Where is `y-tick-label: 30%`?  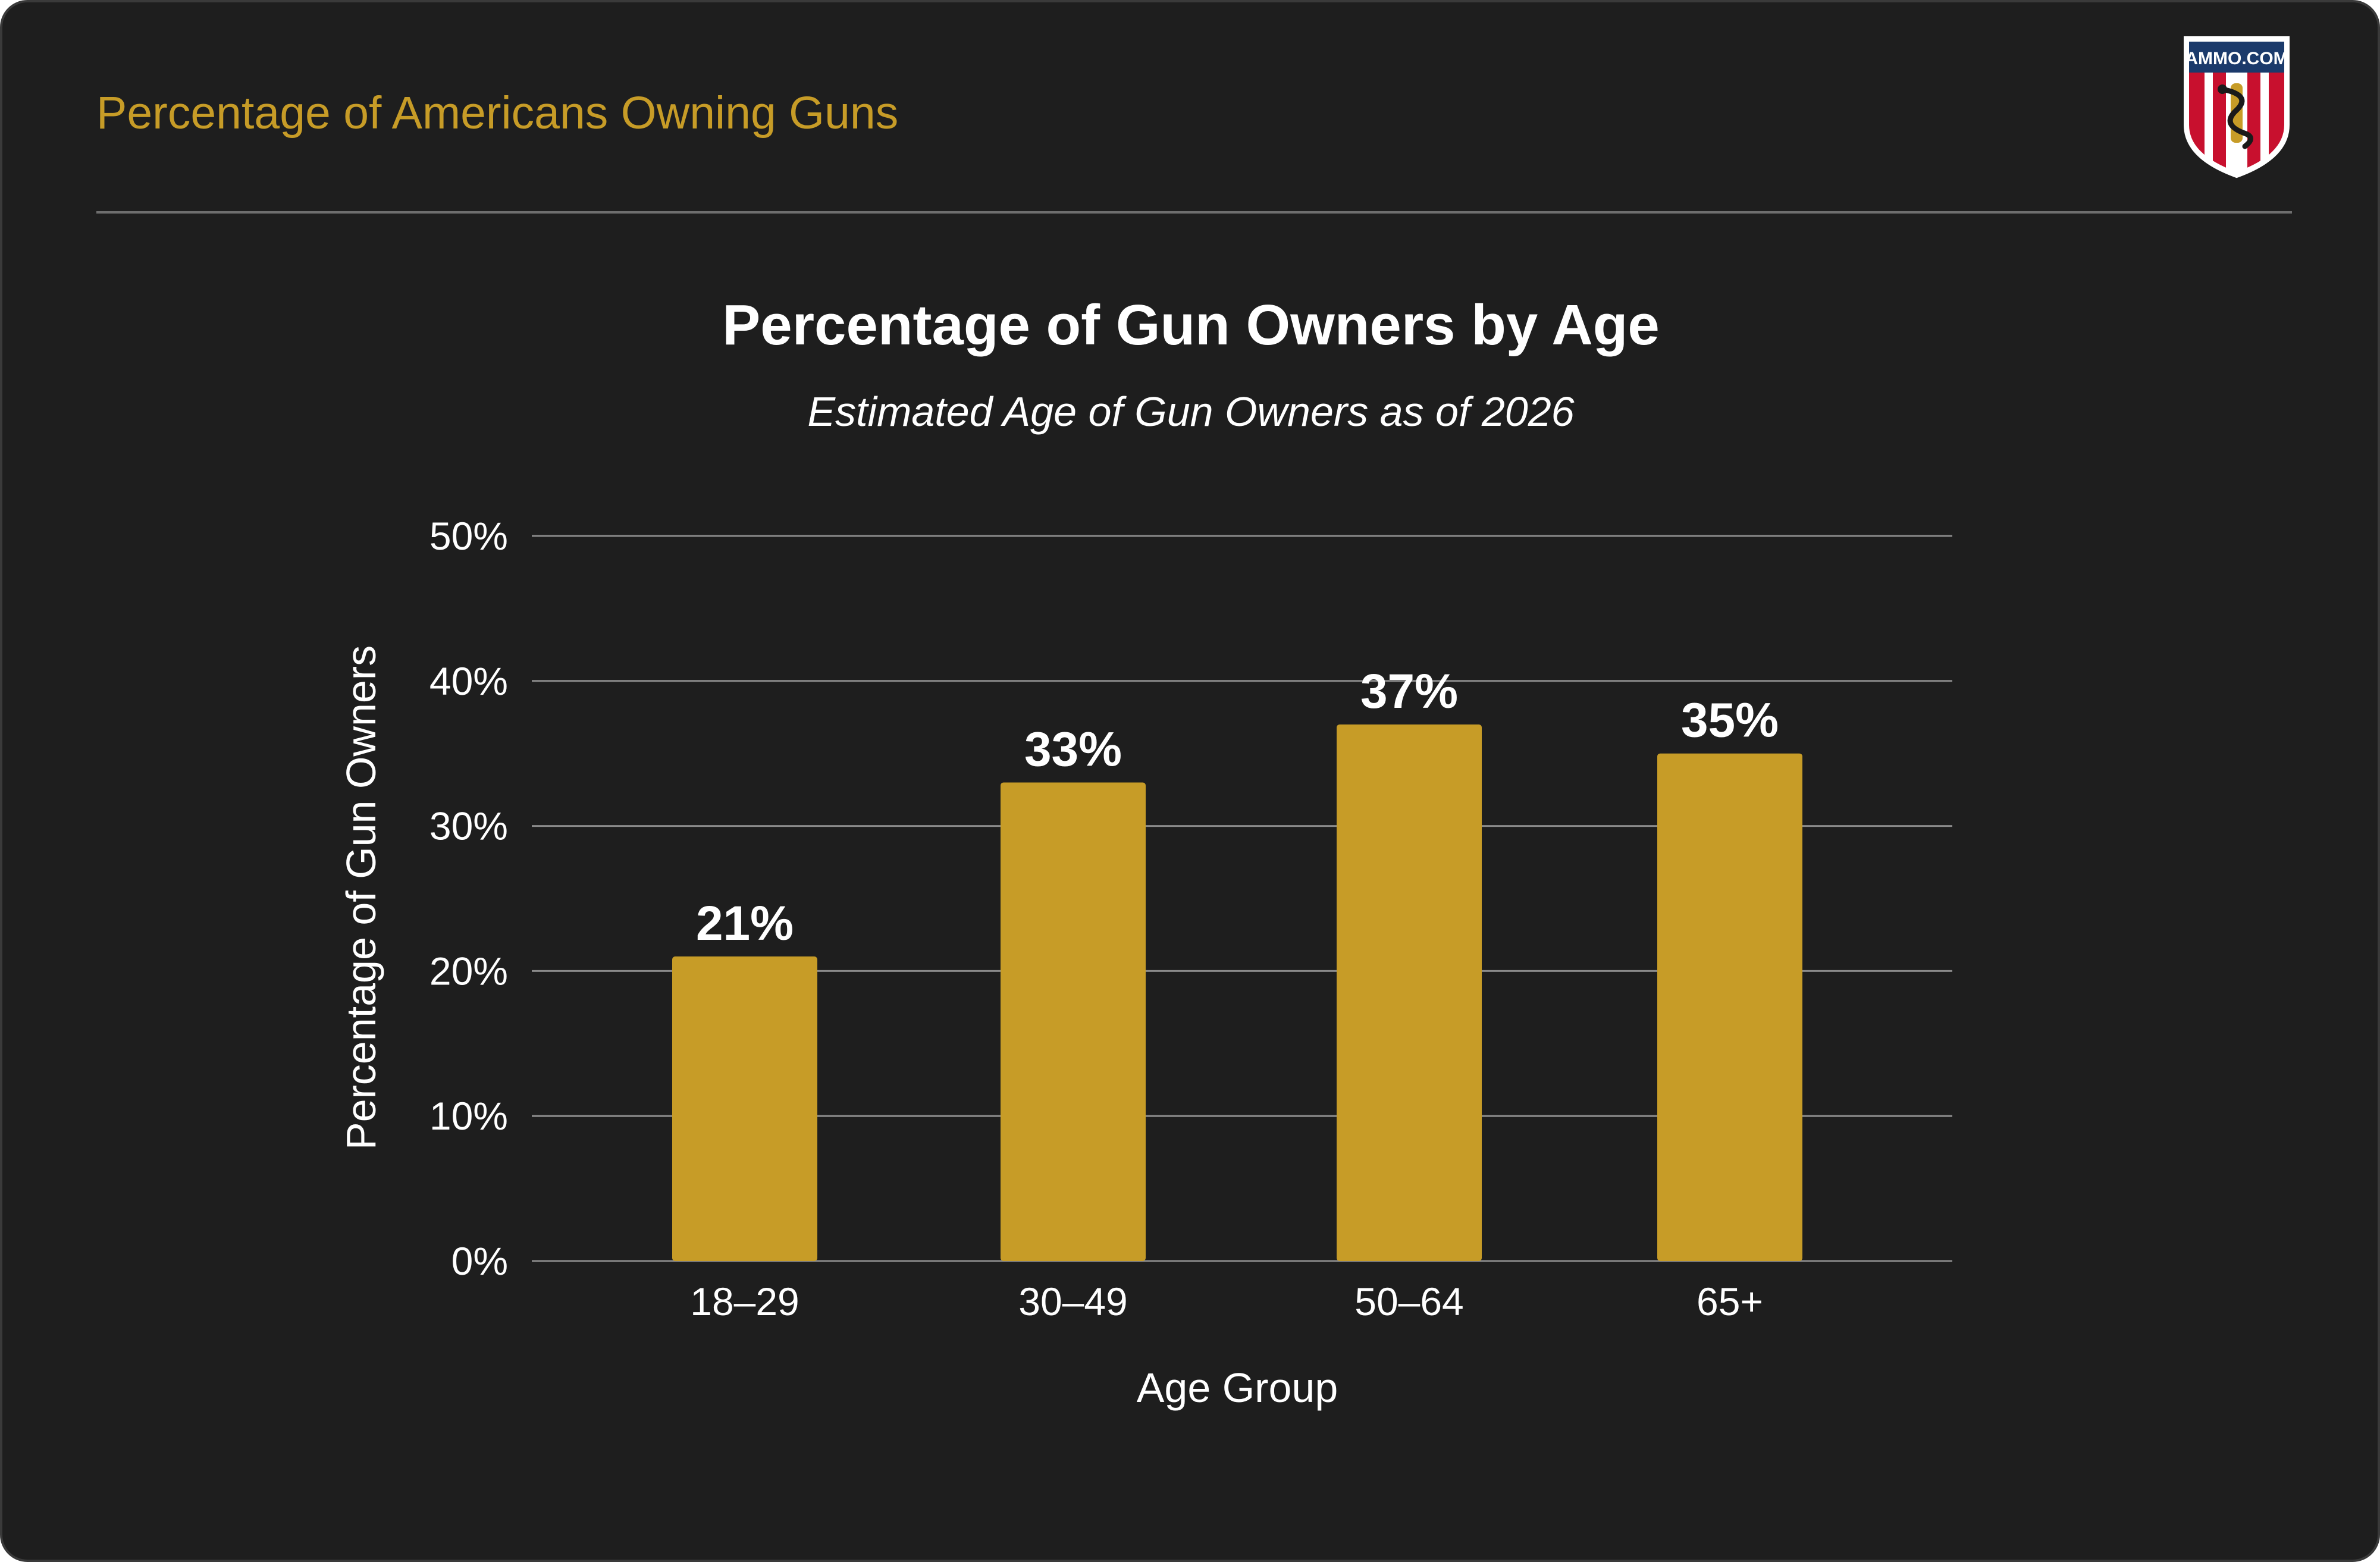 y-tick-label: 30% is located at coordinates (468, 826).